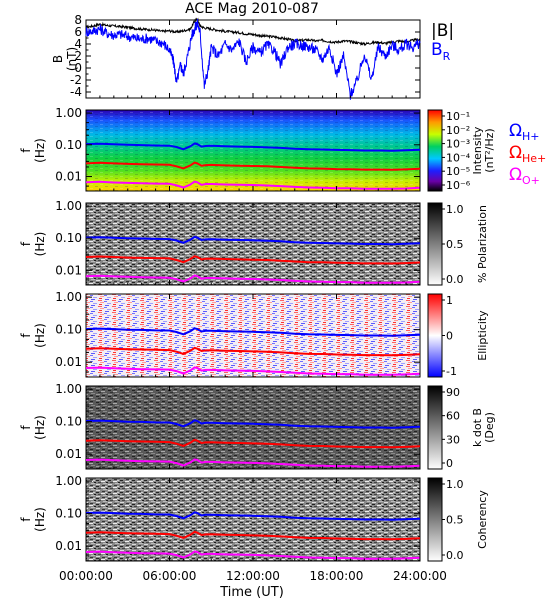 This screenshot has width=550, height=600. I want to click on colorbar-tick-label: 0.0, so click(455, 555).